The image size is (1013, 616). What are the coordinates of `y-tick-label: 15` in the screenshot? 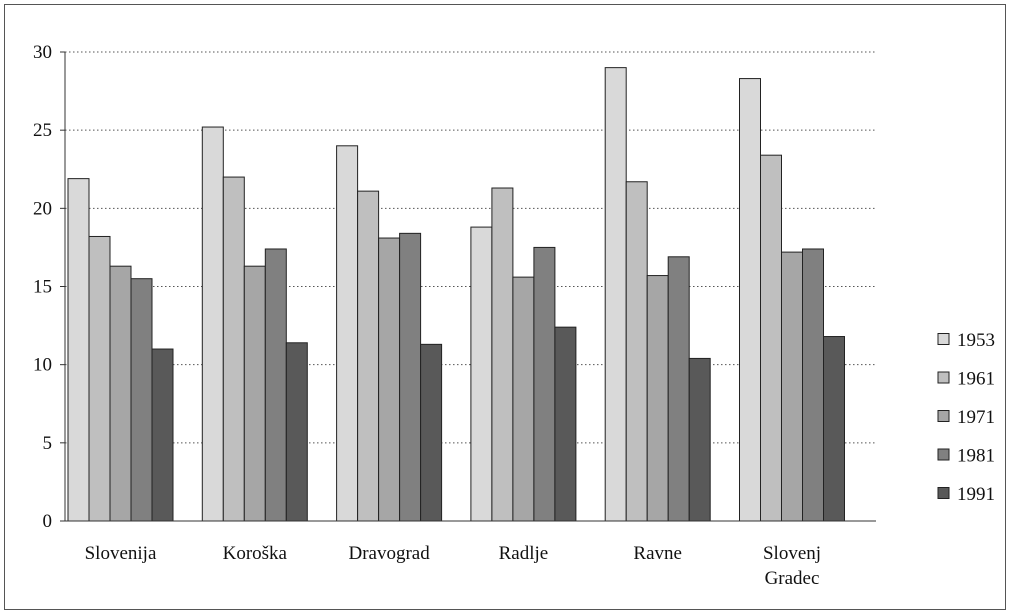 It's located at (42, 287).